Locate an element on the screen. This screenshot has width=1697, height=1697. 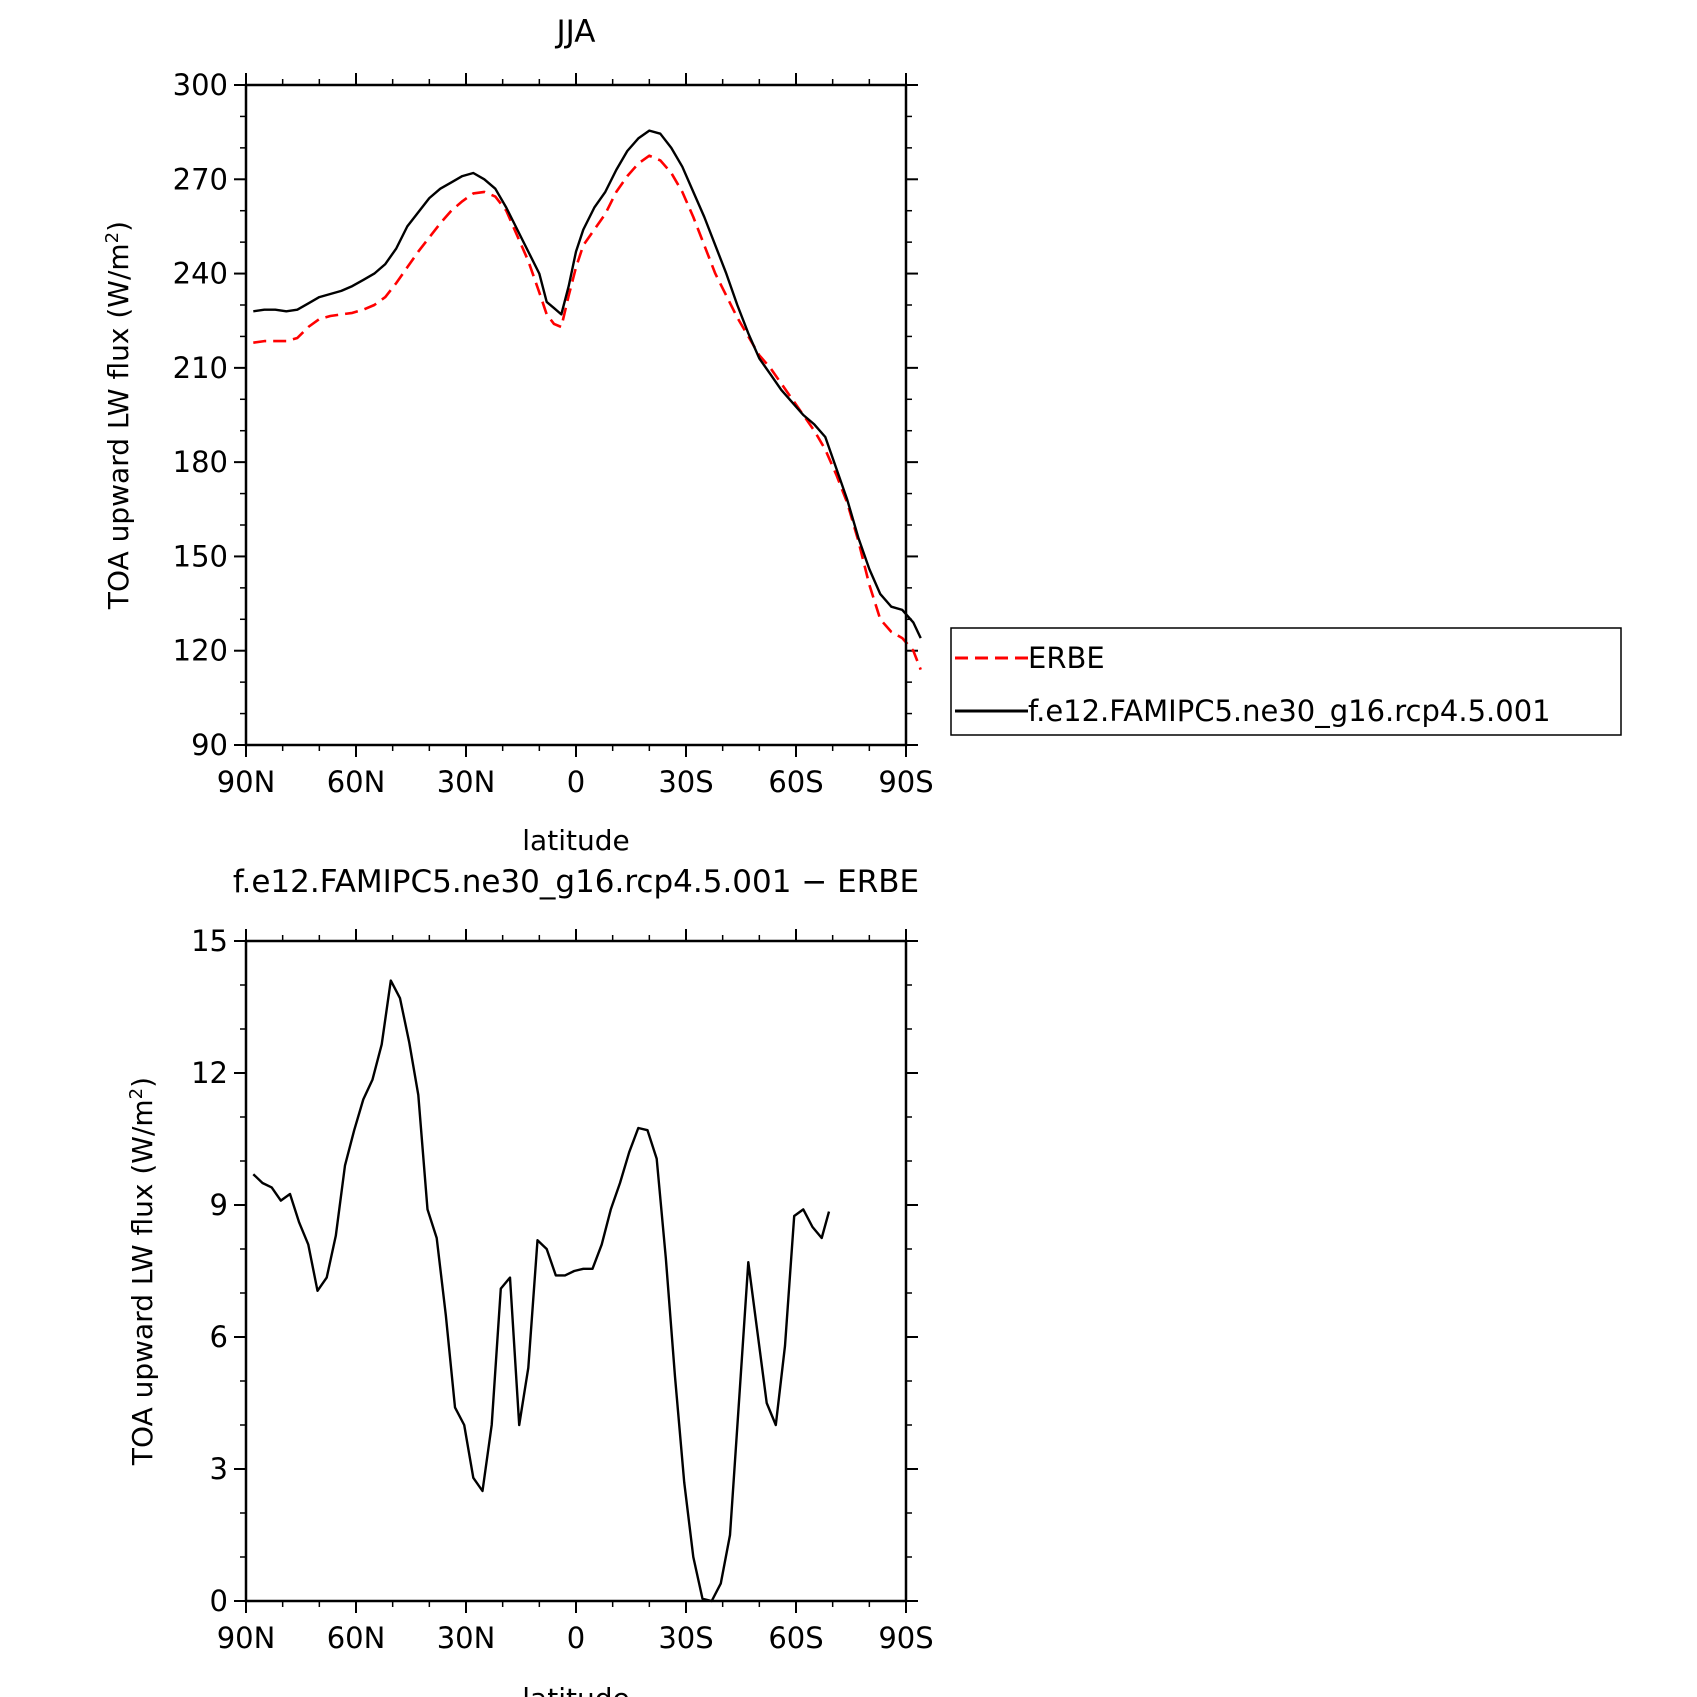
bottom-chart-xtick-label: 60N is located at coordinates (356, 1638).